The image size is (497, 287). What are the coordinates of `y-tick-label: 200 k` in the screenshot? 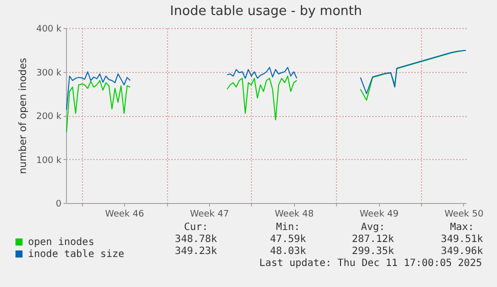 It's located at (49, 117).